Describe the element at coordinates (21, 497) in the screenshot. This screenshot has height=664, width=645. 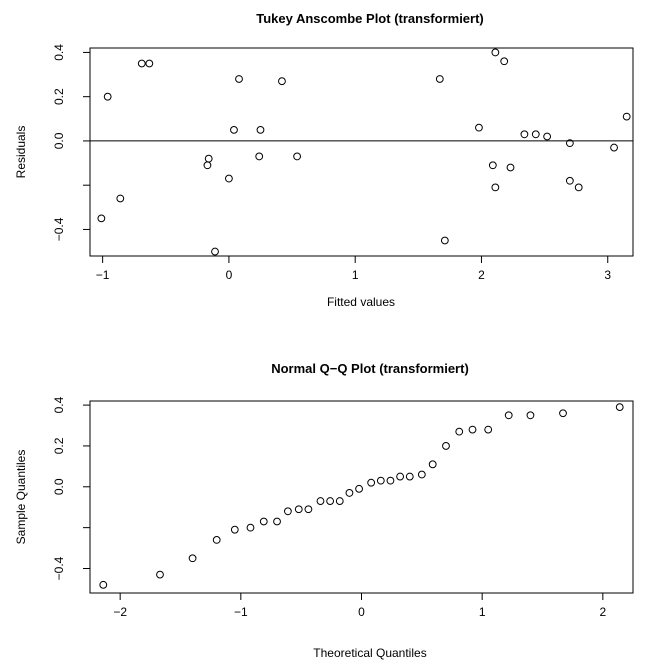
I see `y-axis-label: Sample Quantiles` at that location.